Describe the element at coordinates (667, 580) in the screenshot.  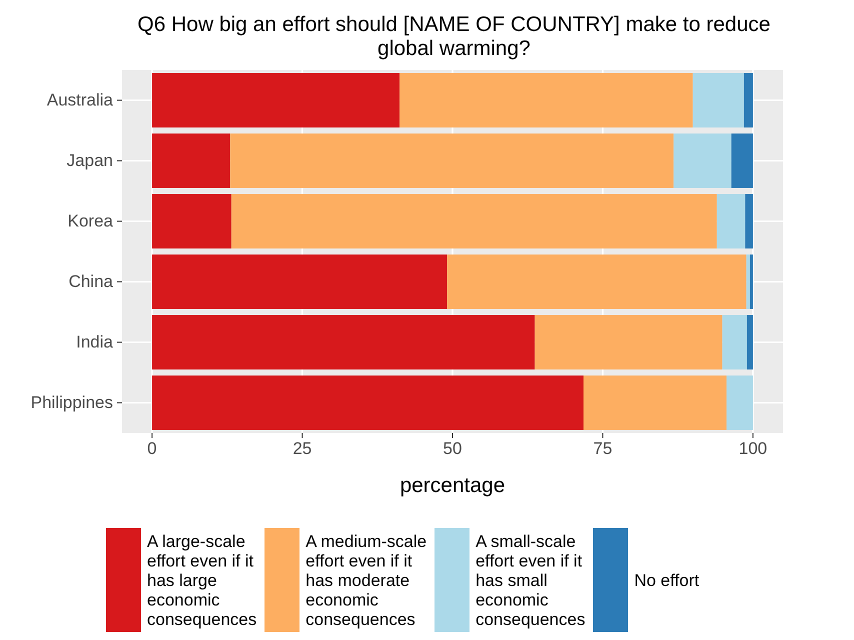
I see `legend-label: No effort` at that location.